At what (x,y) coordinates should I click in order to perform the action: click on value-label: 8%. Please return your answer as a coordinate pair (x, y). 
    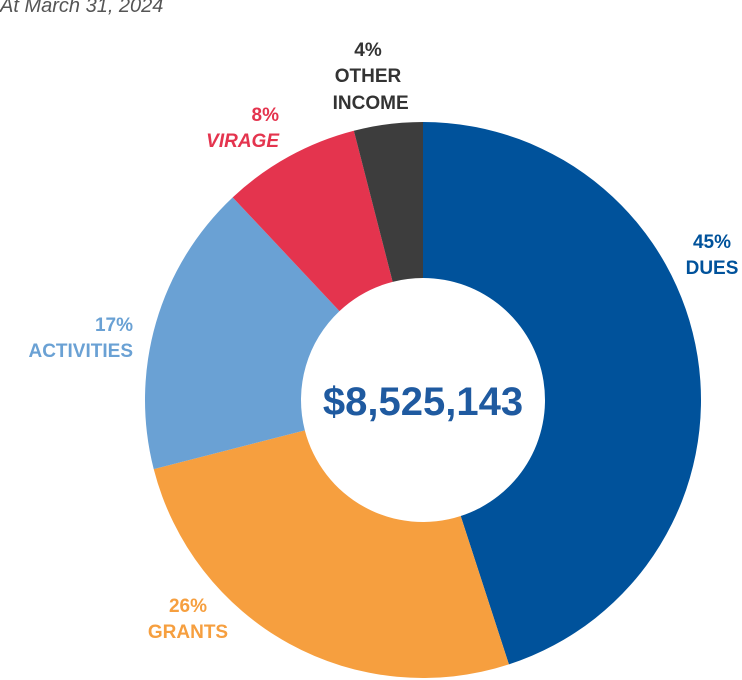
    Looking at the image, I should click on (266, 115).